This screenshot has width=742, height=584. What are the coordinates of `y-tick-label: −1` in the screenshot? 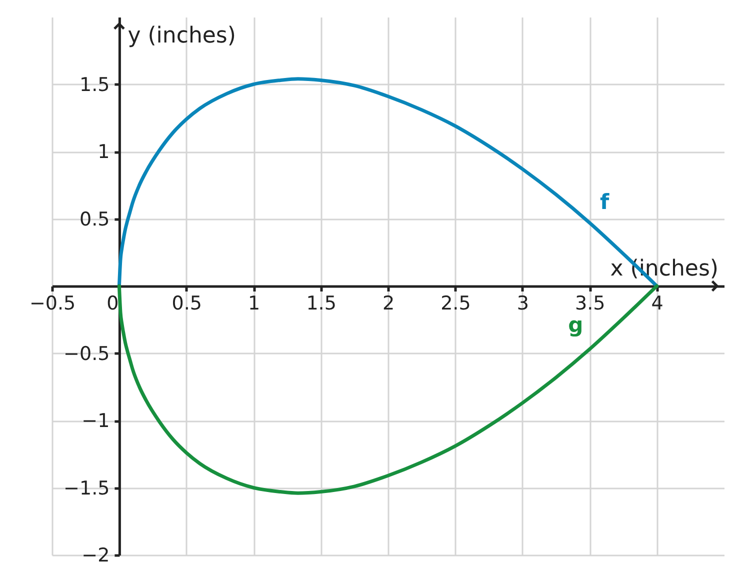 It's located at (96, 421).